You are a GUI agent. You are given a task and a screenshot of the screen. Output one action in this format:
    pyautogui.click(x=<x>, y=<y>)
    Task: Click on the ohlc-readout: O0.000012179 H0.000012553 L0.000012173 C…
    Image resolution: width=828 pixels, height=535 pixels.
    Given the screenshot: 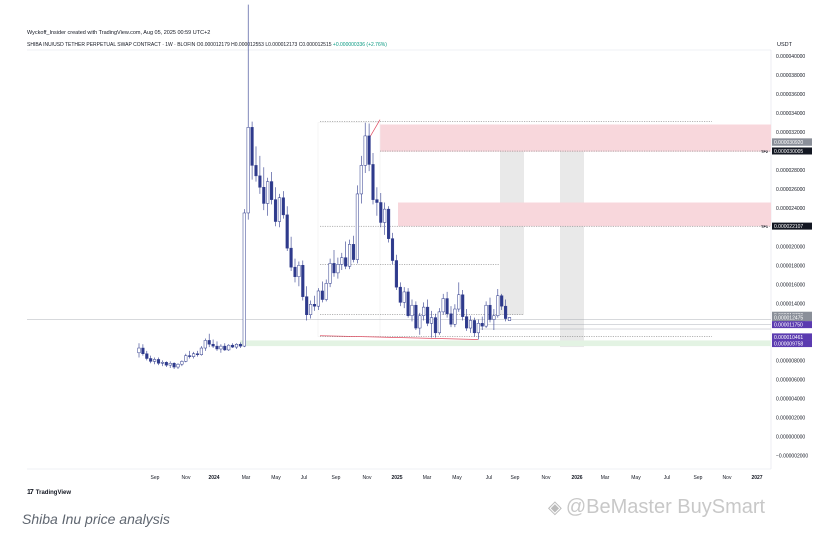 What is the action you would take?
    pyautogui.click(x=264, y=45)
    